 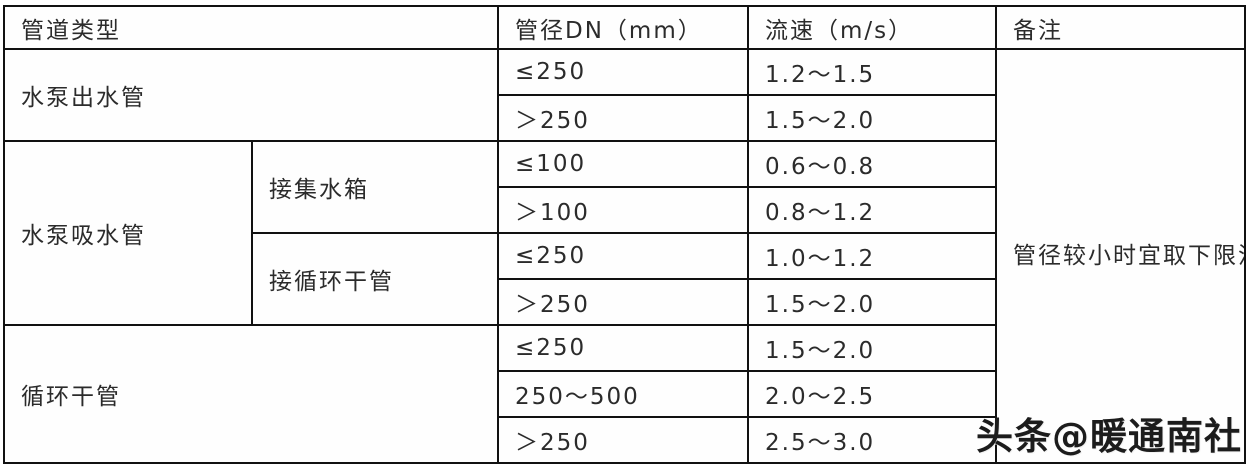 What do you see at coordinates (872, 210) in the screenshot?
I see `cell-velocity: 0.8～1.2` at bounding box center [872, 210].